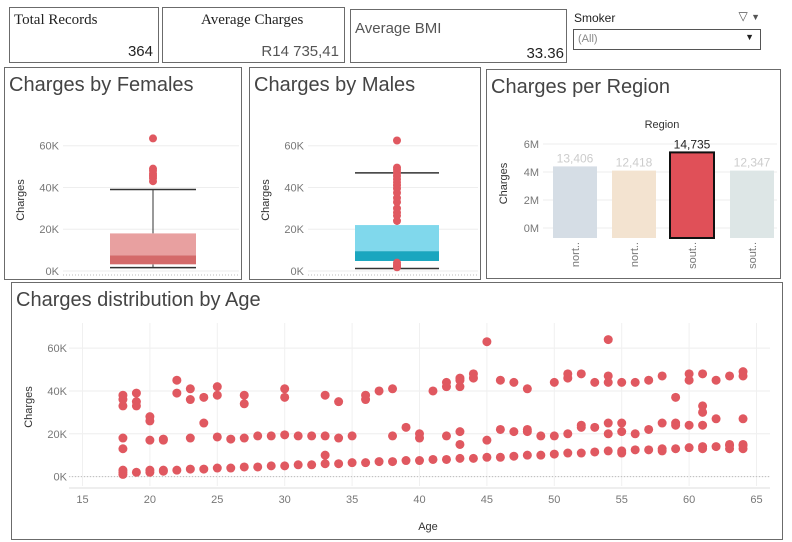 This screenshot has width=792, height=542. I want to click on kpi-average-bmi: Average BMI 33.36, so click(458, 36).